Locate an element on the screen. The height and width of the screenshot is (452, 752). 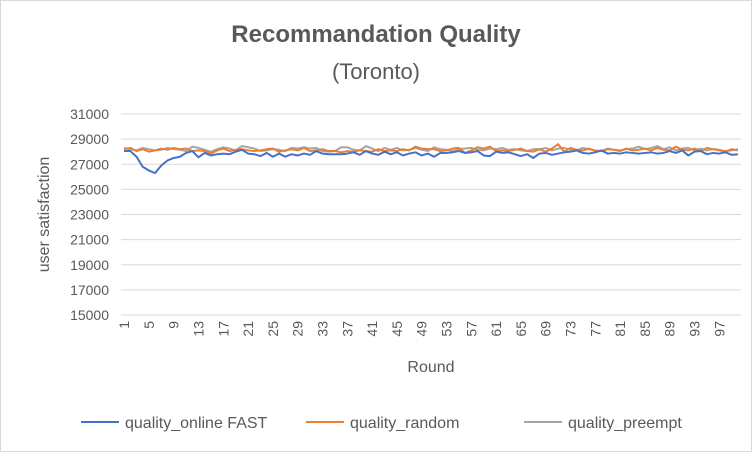
x-tick-label: 33 is located at coordinates (323, 329).